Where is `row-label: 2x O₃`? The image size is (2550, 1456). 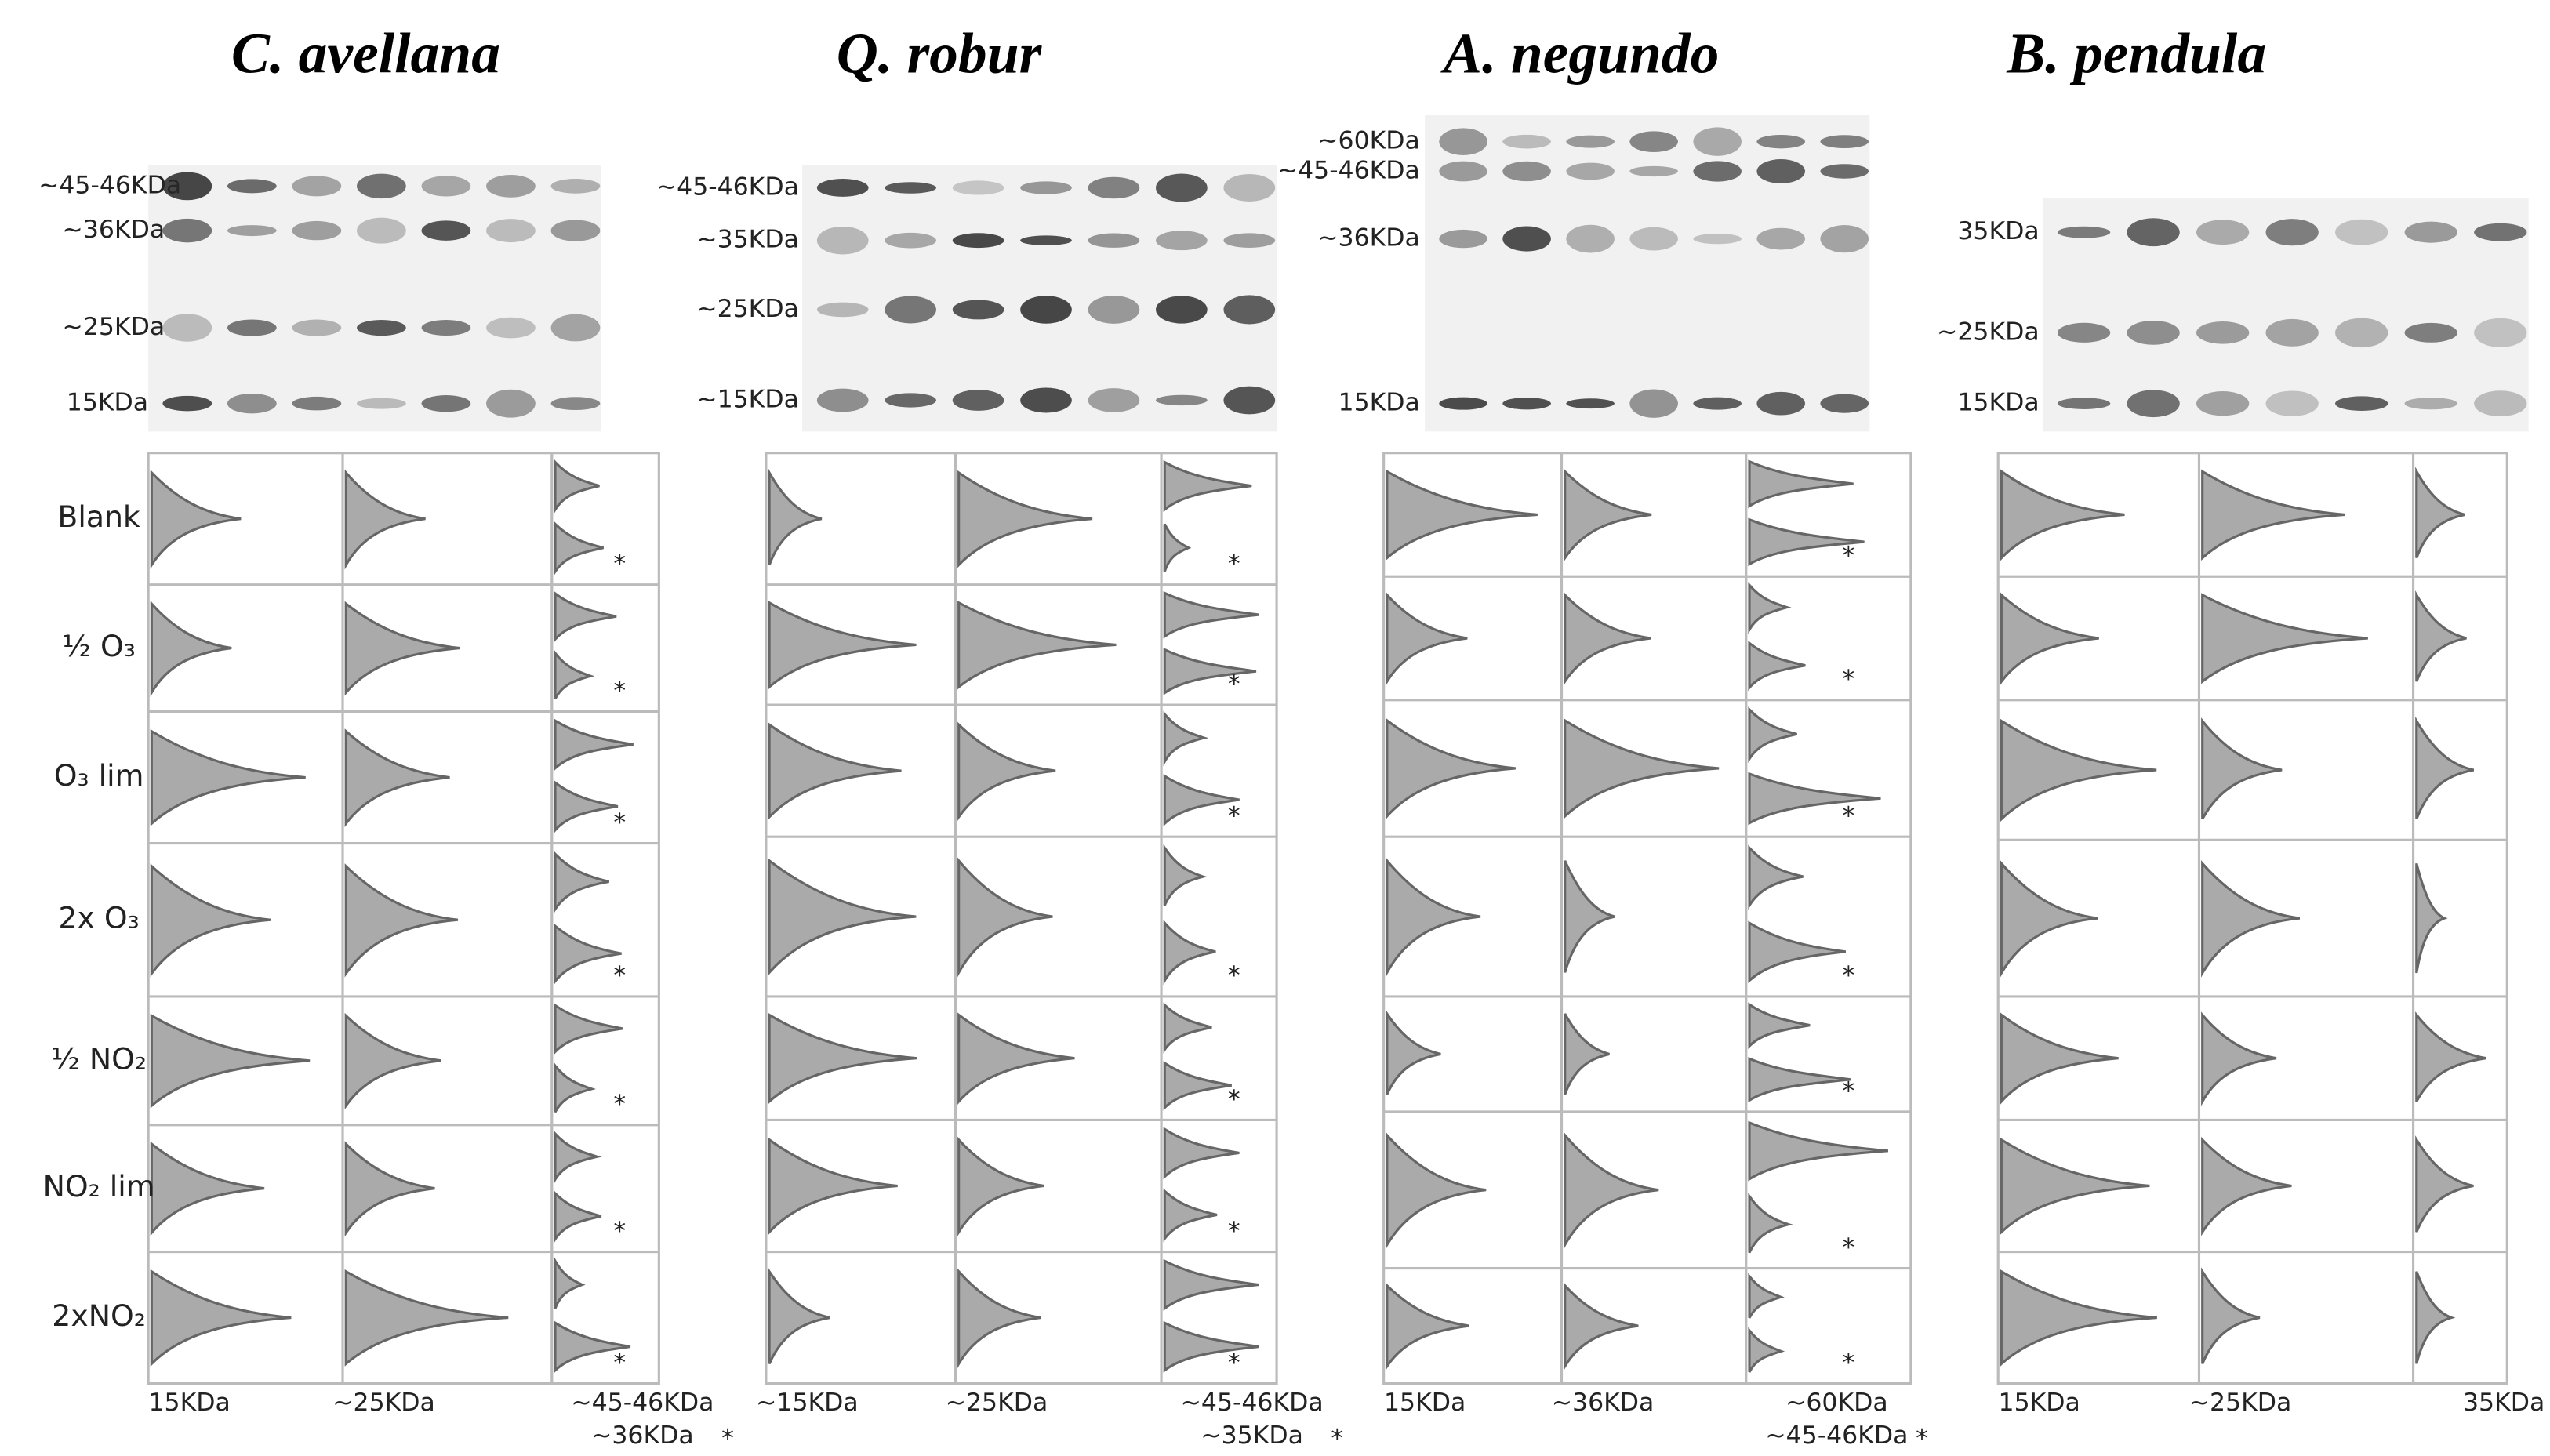 row-label: 2x O₃ is located at coordinates (99, 918).